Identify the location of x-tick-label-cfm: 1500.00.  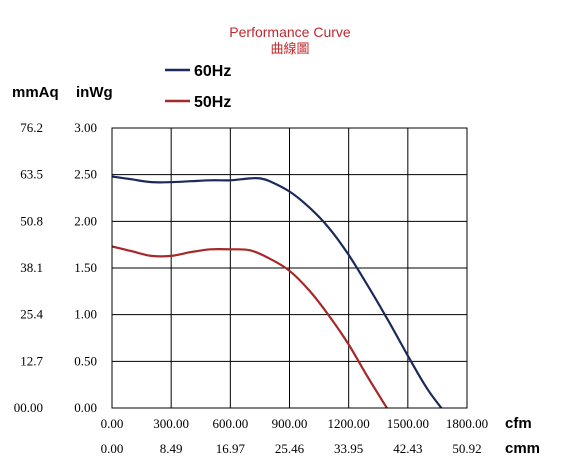
(408, 423).